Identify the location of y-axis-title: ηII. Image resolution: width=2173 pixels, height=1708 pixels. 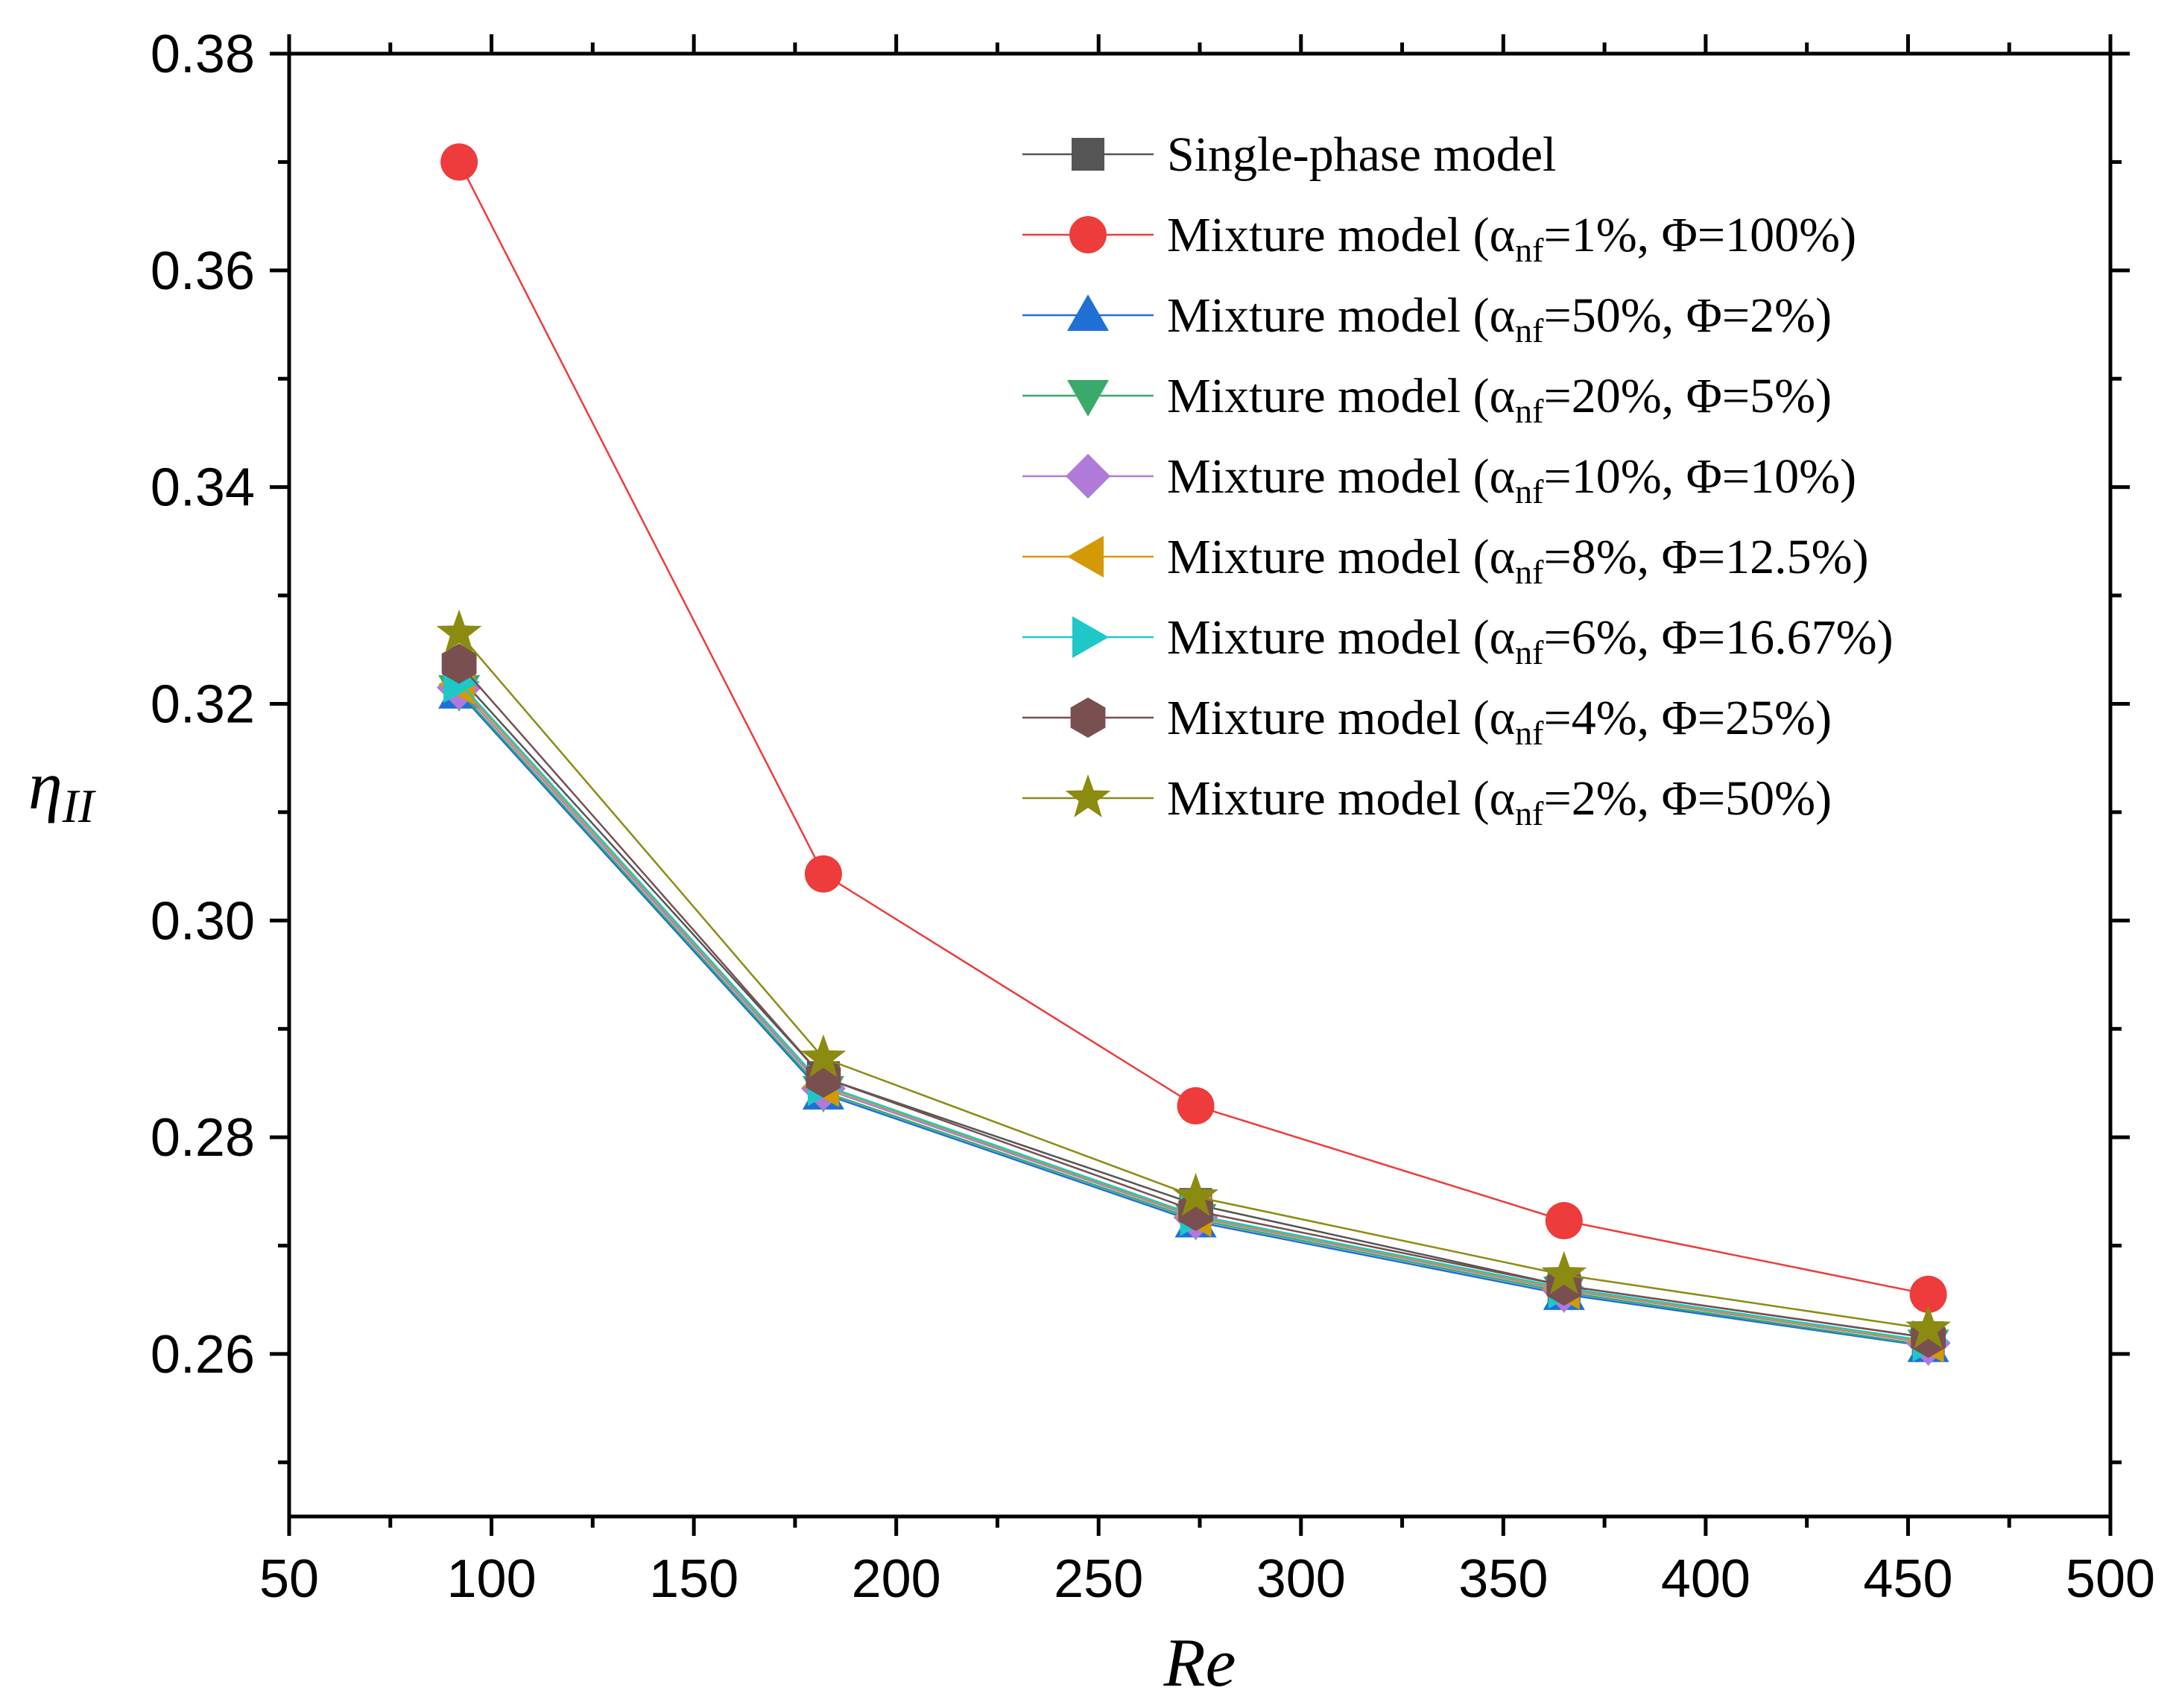
(62, 789).